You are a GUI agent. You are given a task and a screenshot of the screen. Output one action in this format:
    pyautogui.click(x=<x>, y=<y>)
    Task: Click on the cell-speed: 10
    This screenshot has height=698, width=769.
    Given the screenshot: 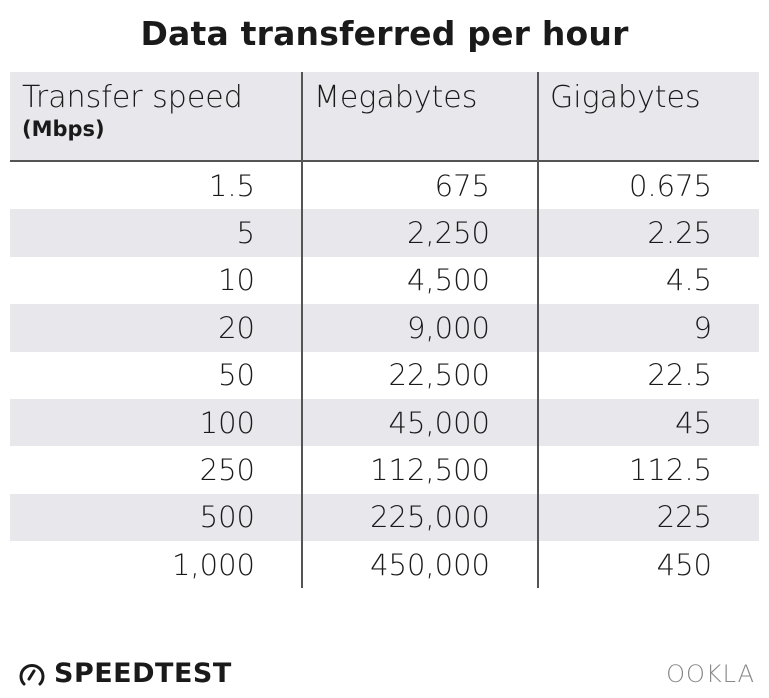 What is the action you would take?
    pyautogui.click(x=236, y=280)
    